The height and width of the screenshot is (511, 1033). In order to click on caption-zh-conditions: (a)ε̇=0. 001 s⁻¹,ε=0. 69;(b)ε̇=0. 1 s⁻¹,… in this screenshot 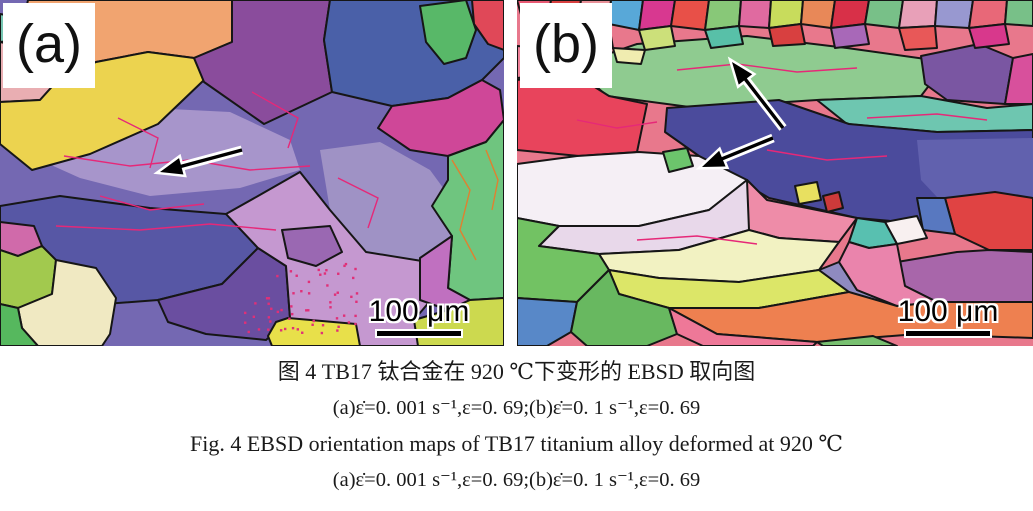, I will do `click(516, 408)`.